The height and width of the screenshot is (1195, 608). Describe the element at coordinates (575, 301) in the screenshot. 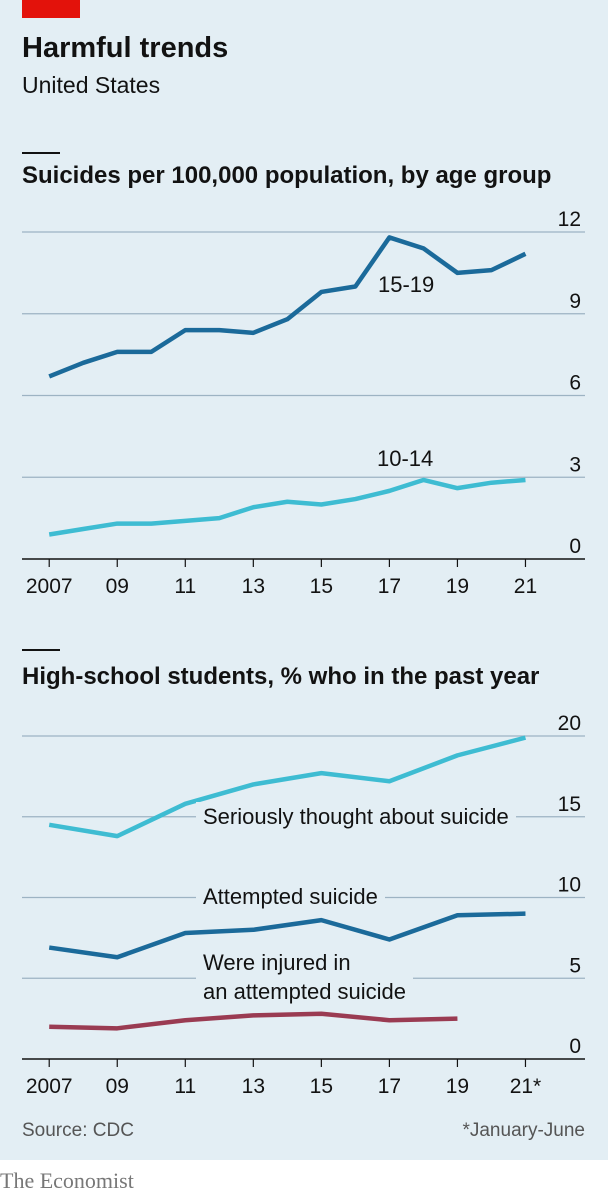

I see `y-tick-label: 9` at that location.